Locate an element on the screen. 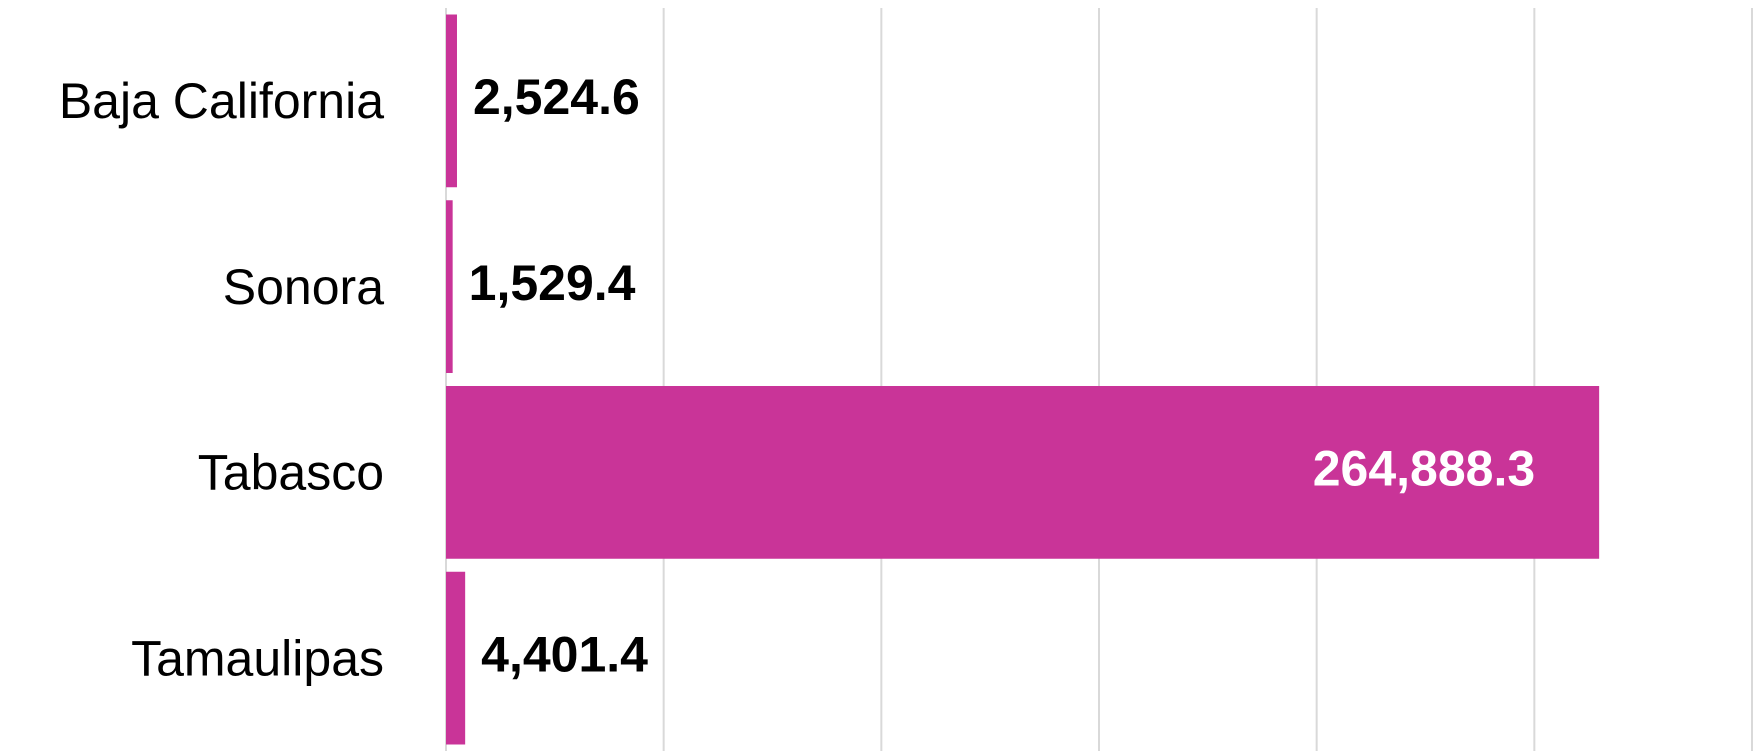  y-tick-label: Tabasco is located at coordinates (291, 473).